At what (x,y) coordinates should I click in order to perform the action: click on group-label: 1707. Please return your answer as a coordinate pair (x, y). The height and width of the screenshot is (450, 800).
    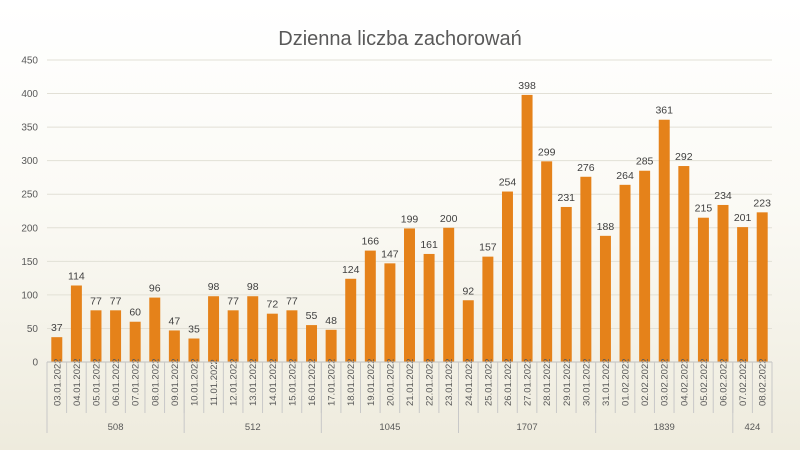
    Looking at the image, I should click on (526, 427).